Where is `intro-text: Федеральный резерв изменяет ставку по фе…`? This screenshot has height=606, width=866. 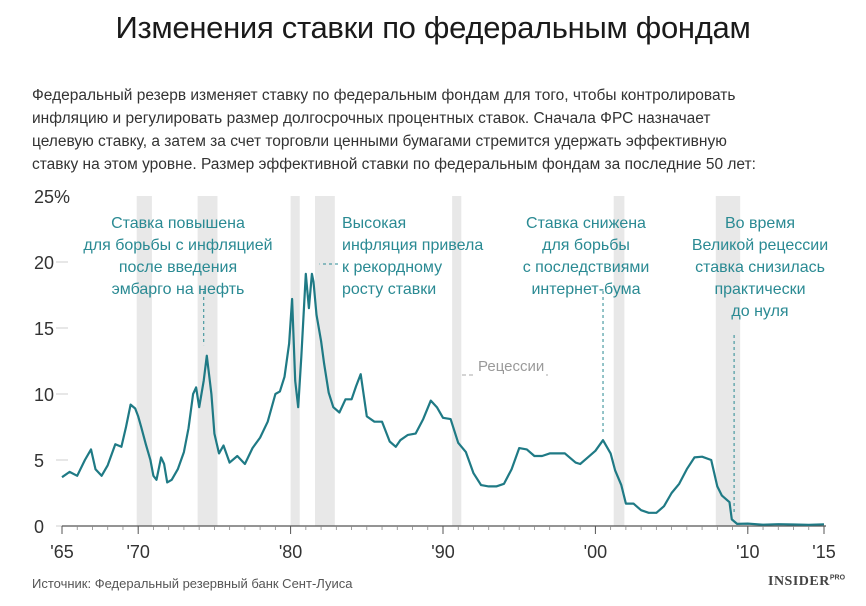
intro-text: Федеральный резерв изменяет ставку по фе… is located at coordinates (432, 130).